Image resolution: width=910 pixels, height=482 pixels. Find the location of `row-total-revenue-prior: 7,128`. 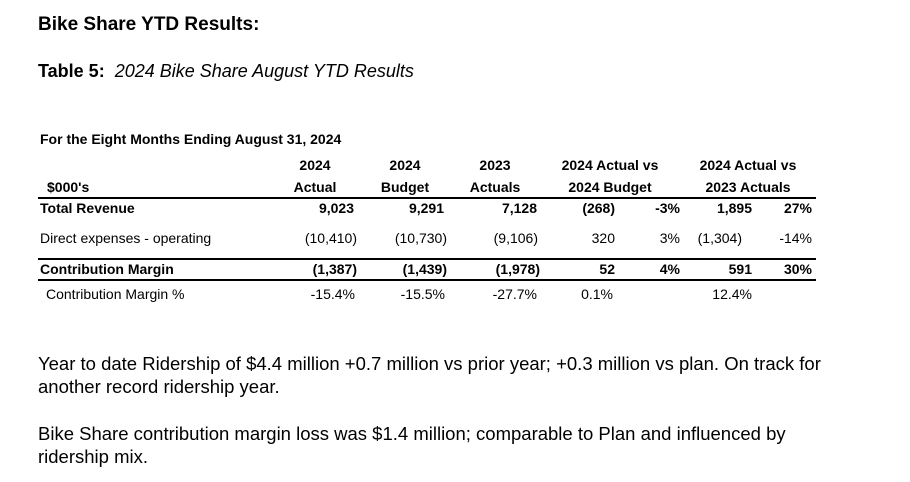

row-total-revenue-prior: 7,128 is located at coordinates (519, 208).